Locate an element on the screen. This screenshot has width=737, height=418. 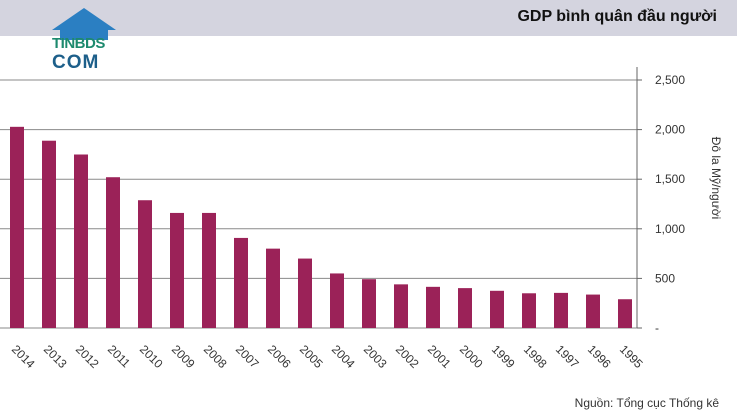
x-tick-label-1998: 1998 is located at coordinates (535, 356).